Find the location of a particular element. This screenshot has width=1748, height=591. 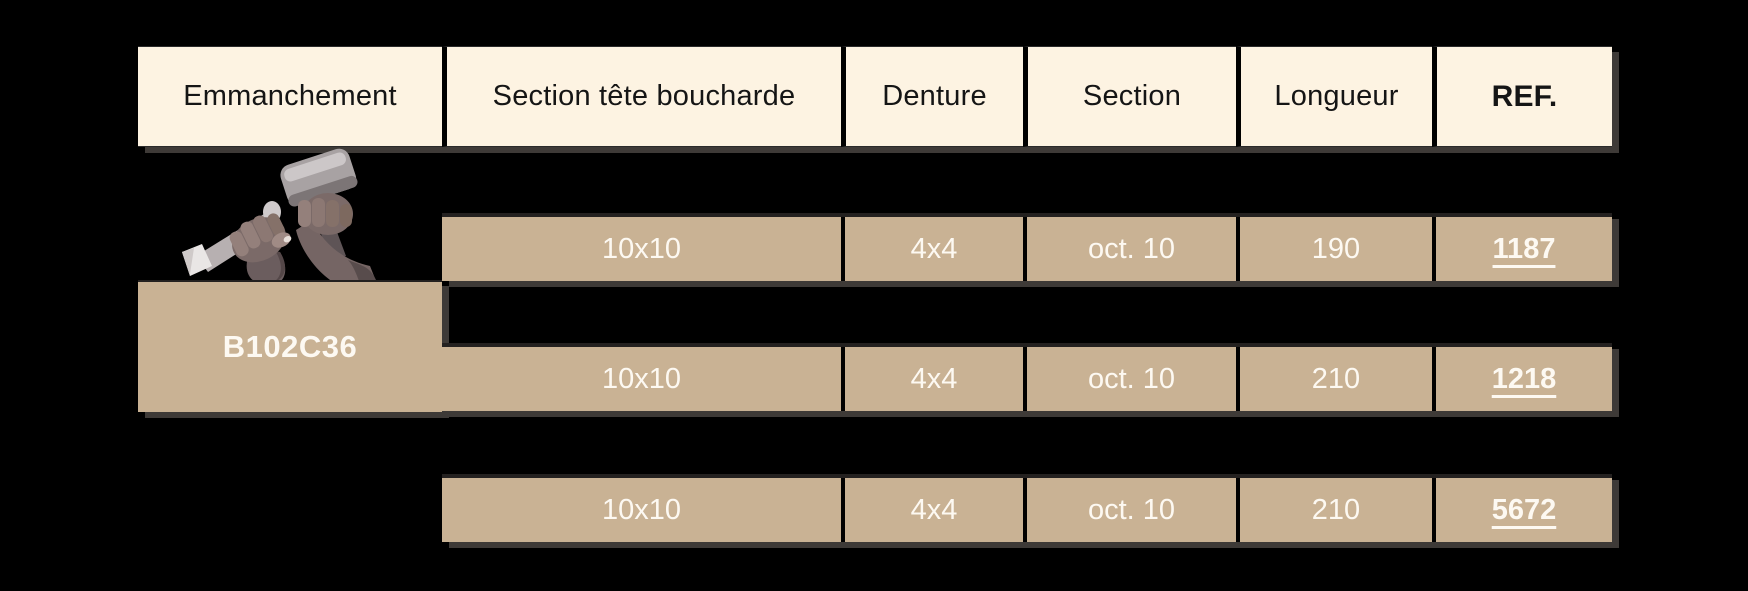

ref-link: 1187 is located at coordinates (1524, 248).